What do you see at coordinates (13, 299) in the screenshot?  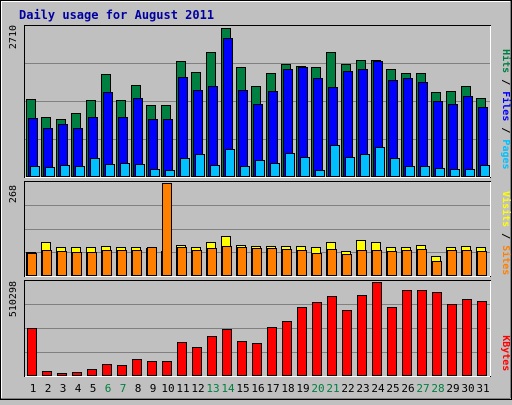 I see `y-max-label: 510298` at bounding box center [13, 299].